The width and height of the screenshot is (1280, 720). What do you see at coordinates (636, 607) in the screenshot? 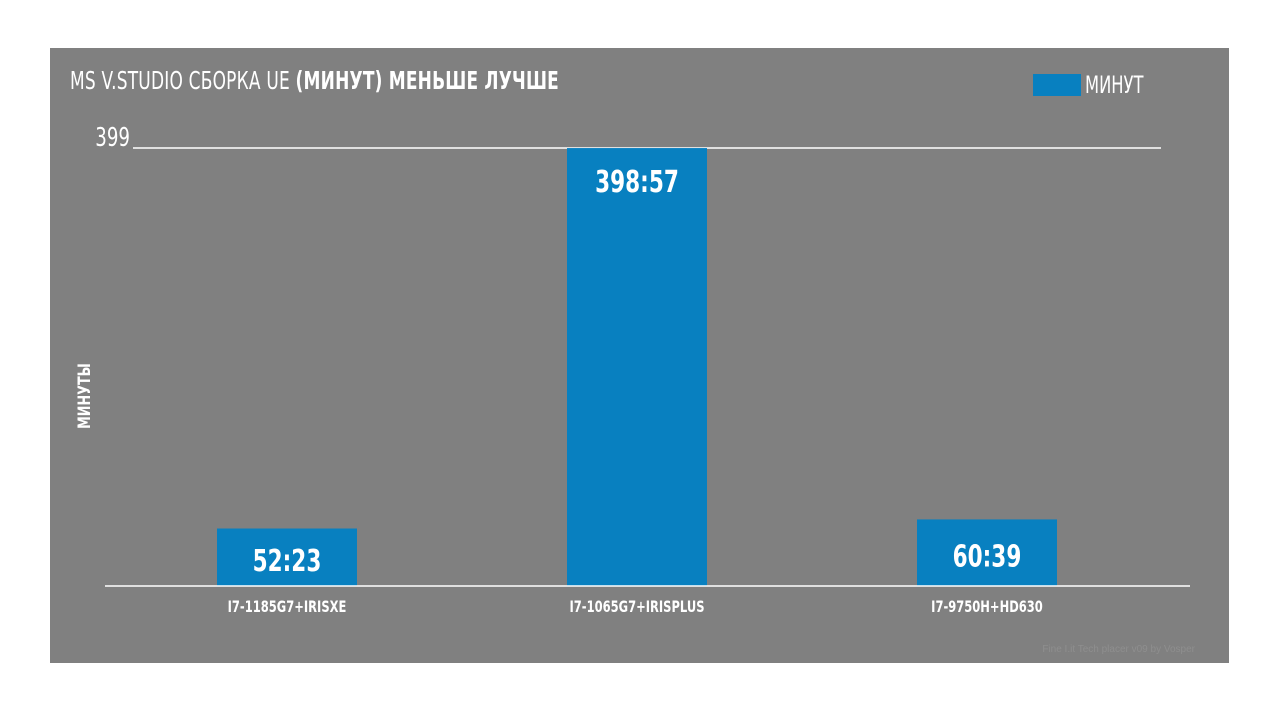
I see `x-tick-label-2: I7-1065G7+IRISPLUS` at bounding box center [636, 607].